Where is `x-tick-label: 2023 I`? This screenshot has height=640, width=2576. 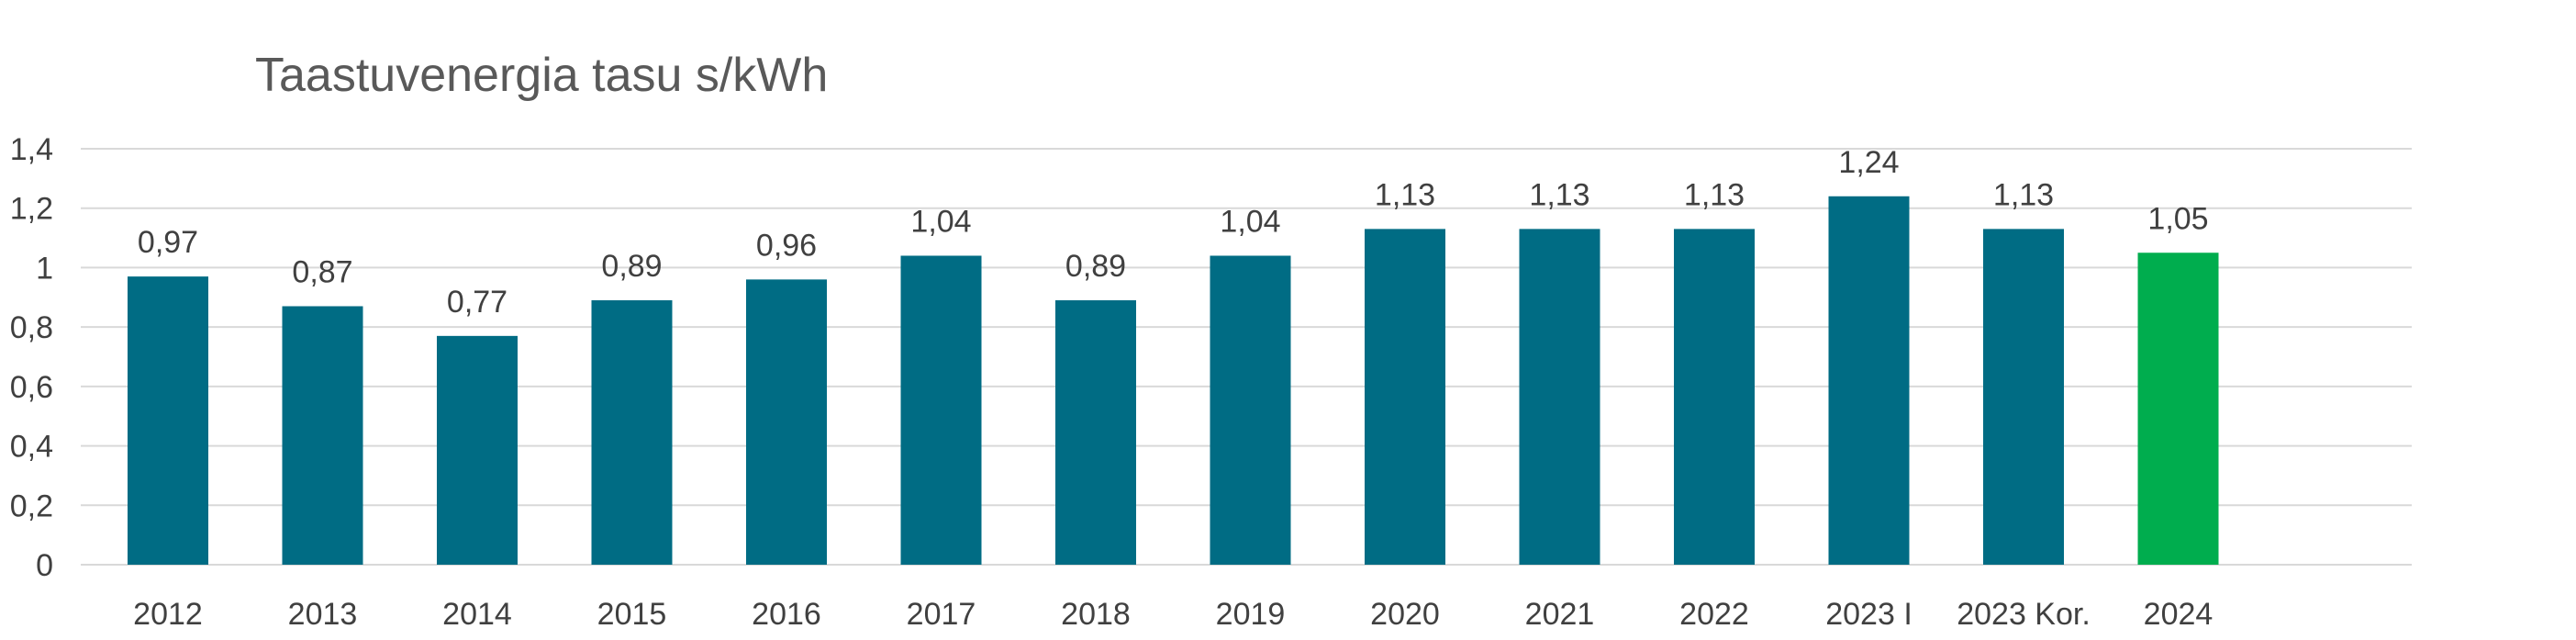
x-tick-label: 2023 I is located at coordinates (1869, 614).